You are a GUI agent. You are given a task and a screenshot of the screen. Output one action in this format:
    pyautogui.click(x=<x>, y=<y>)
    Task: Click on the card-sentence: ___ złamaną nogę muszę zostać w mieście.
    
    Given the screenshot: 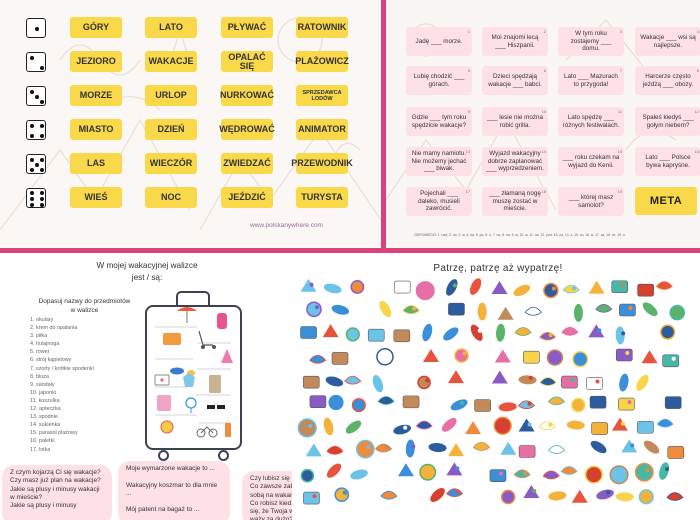 What is the action you would take?
    pyautogui.click(x=515, y=201)
    